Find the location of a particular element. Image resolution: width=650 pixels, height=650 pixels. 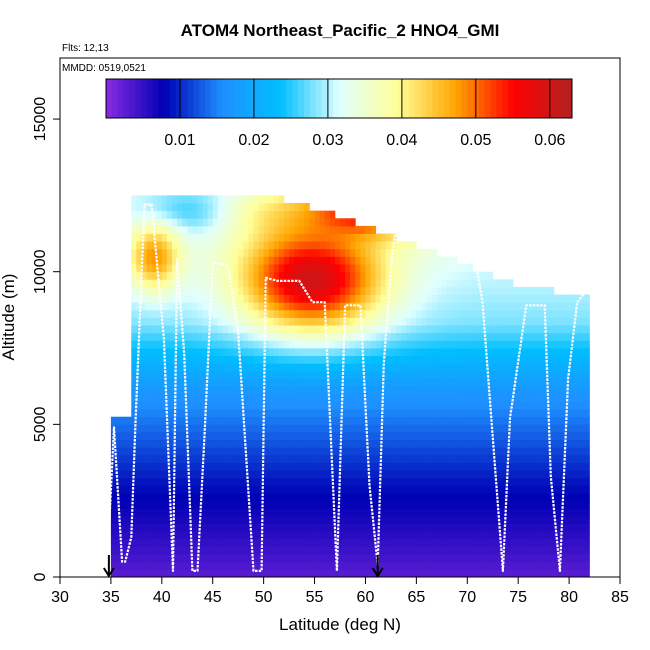

colorbar-tick-label: 0.01 is located at coordinates (179, 140).